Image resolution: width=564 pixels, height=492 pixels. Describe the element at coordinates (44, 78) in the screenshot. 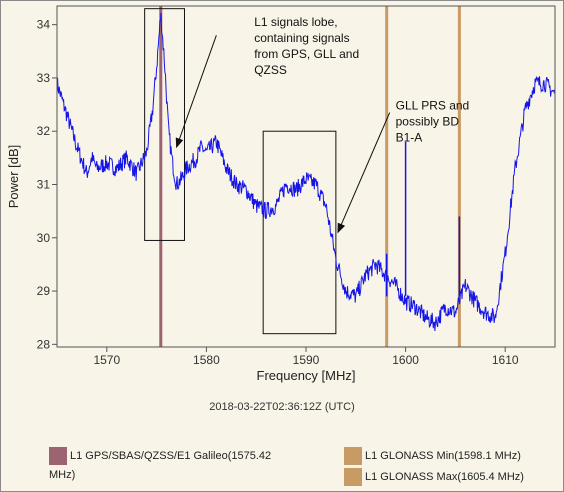

I see `y-tick-label-33: 33` at that location.